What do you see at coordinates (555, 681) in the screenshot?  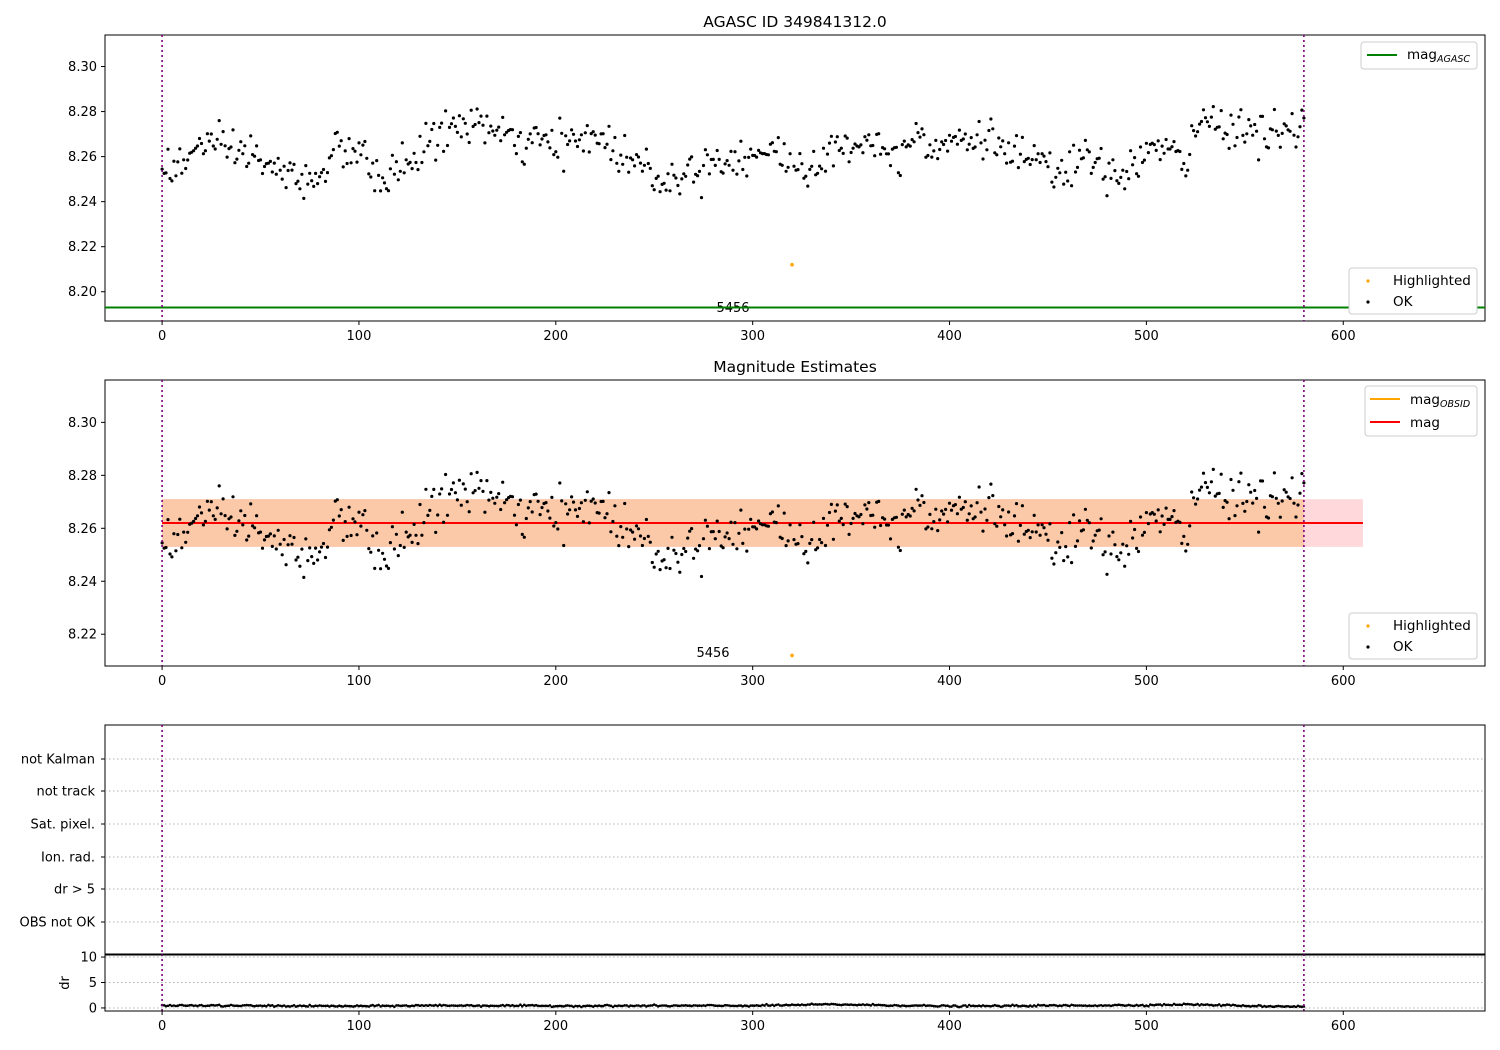 I see `p2-xtick-label-200: 200` at bounding box center [555, 681].